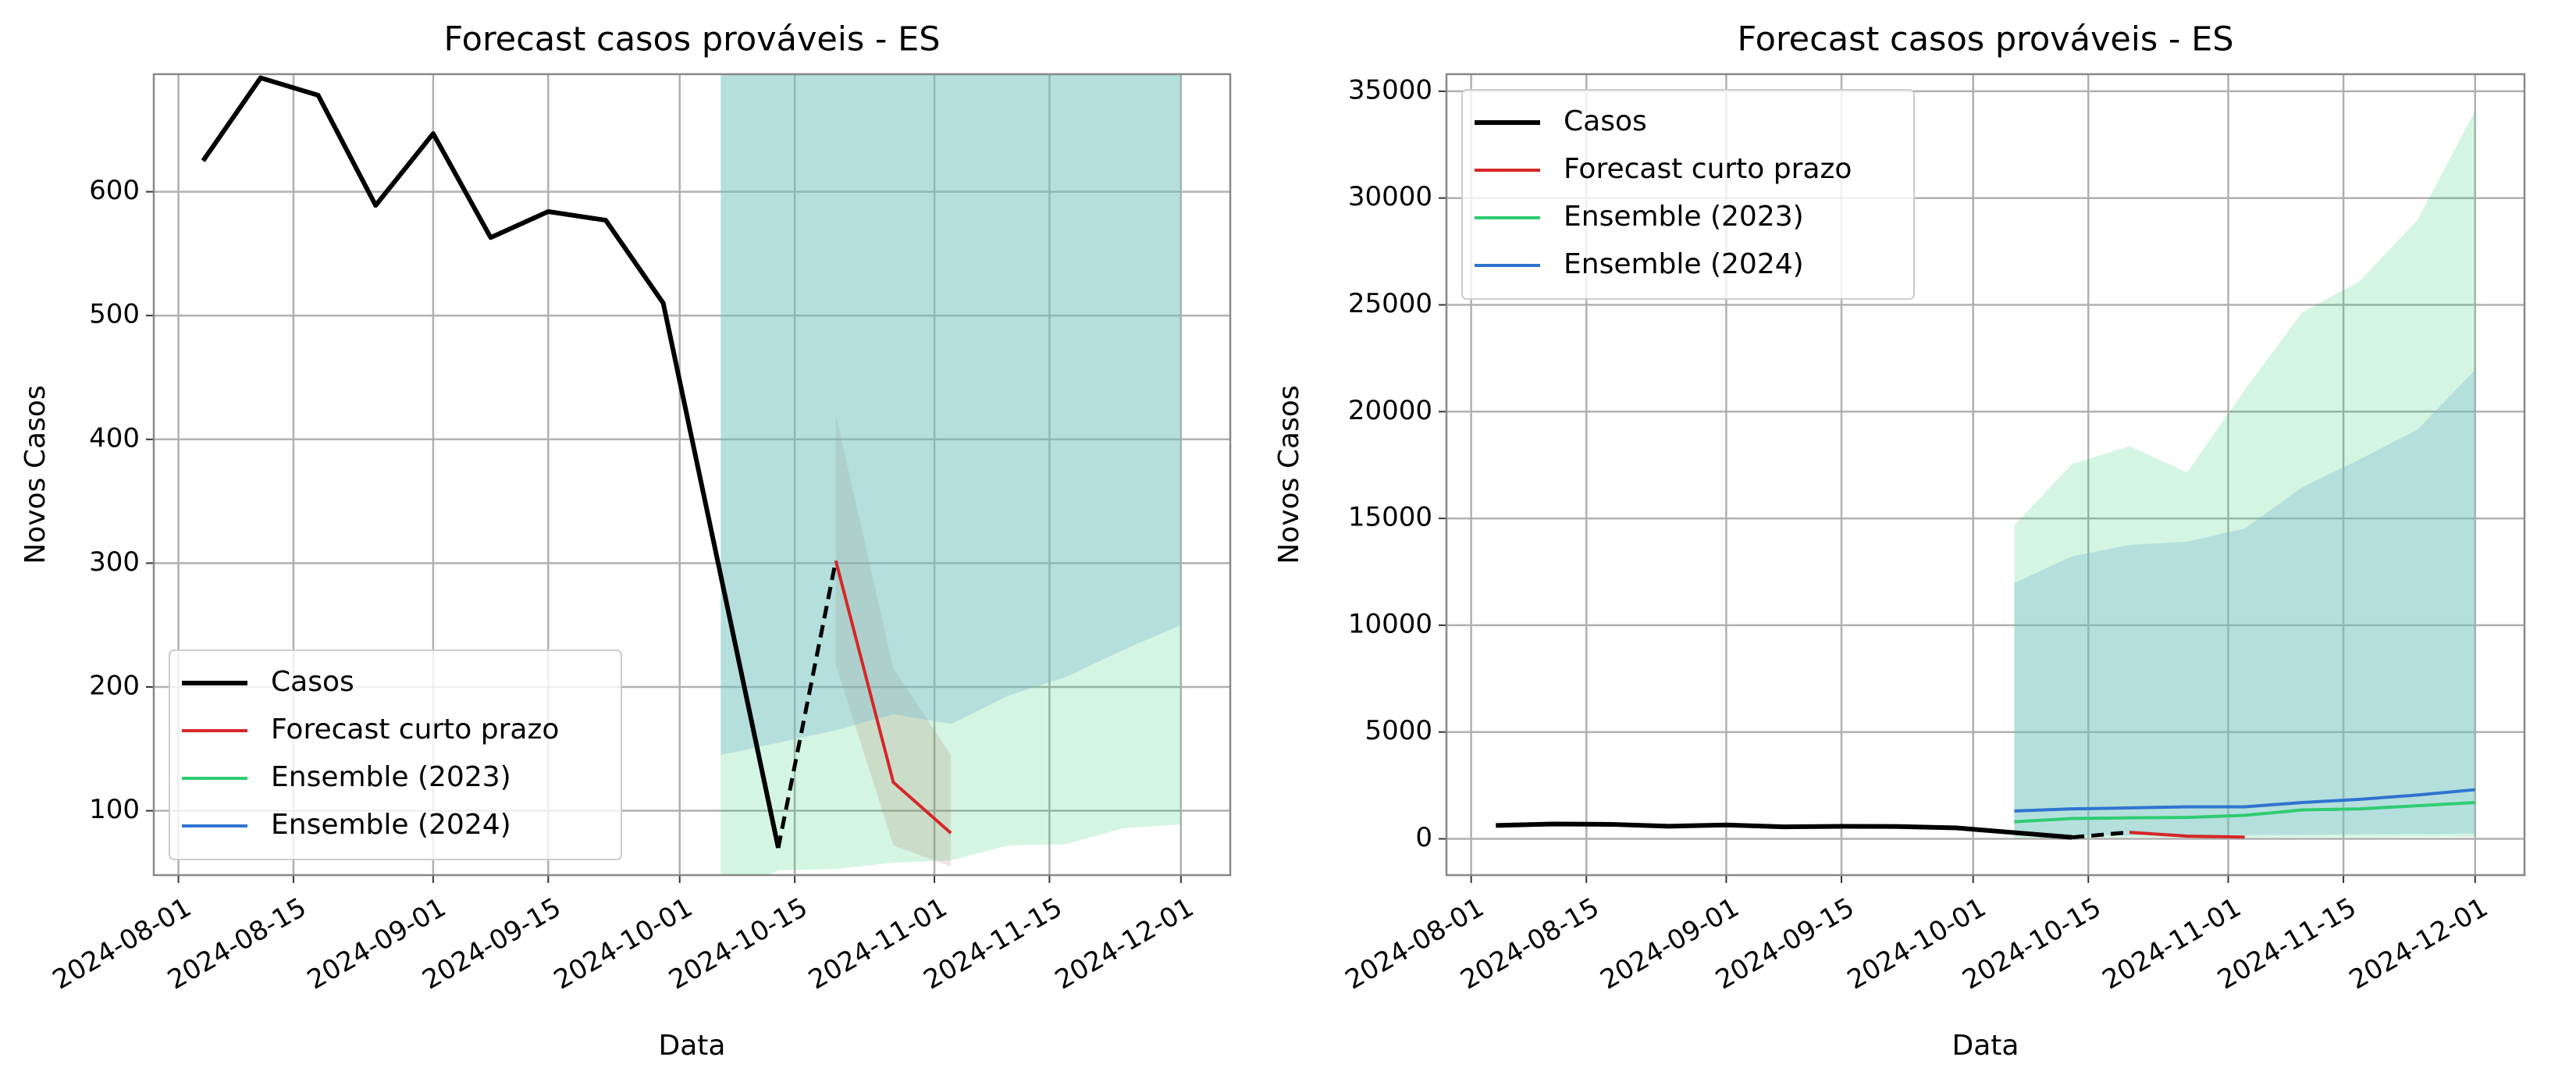 The height and width of the screenshot is (1082, 2576). I want to click on y-tick-label: 0, so click(1423, 837).